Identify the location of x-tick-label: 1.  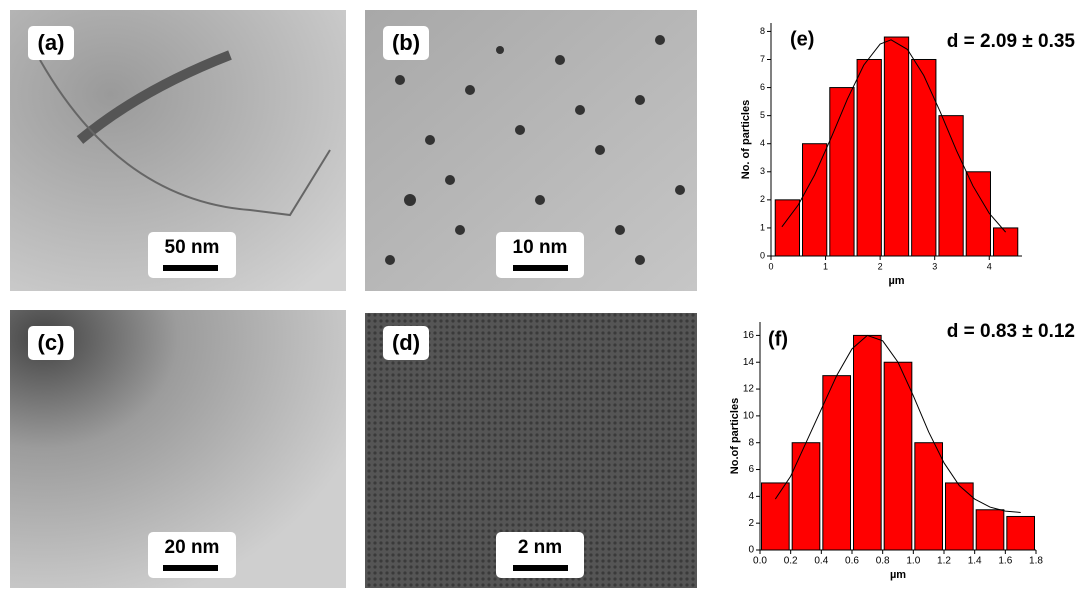
(825, 266).